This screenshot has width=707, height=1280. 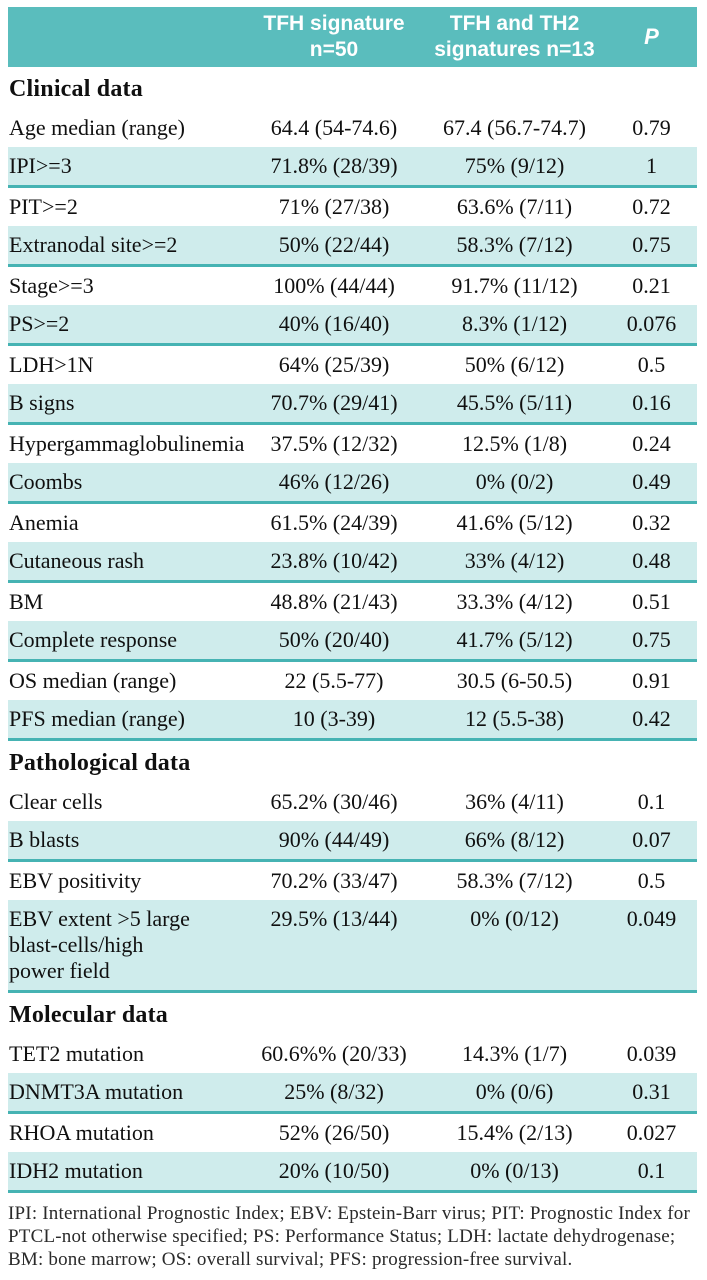 What do you see at coordinates (514, 443) in the screenshot?
I see `row-value-tfh-th2: 12.5% (1/8)` at bounding box center [514, 443].